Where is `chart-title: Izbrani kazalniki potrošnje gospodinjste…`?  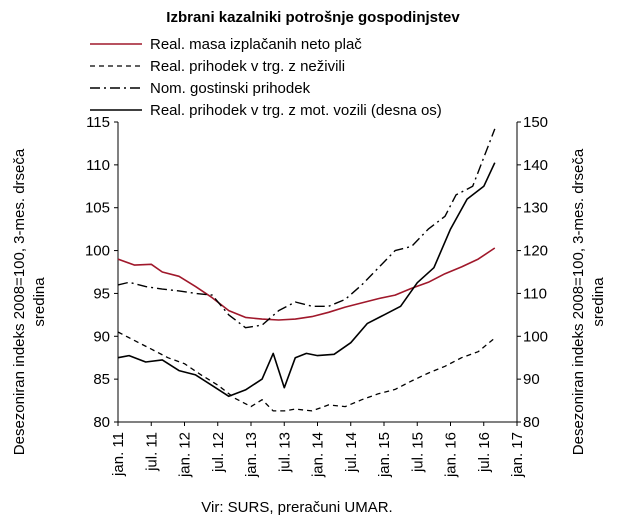
chart-title: Izbrani kazalniki potrošnje gospodinjste… is located at coordinates (313, 17).